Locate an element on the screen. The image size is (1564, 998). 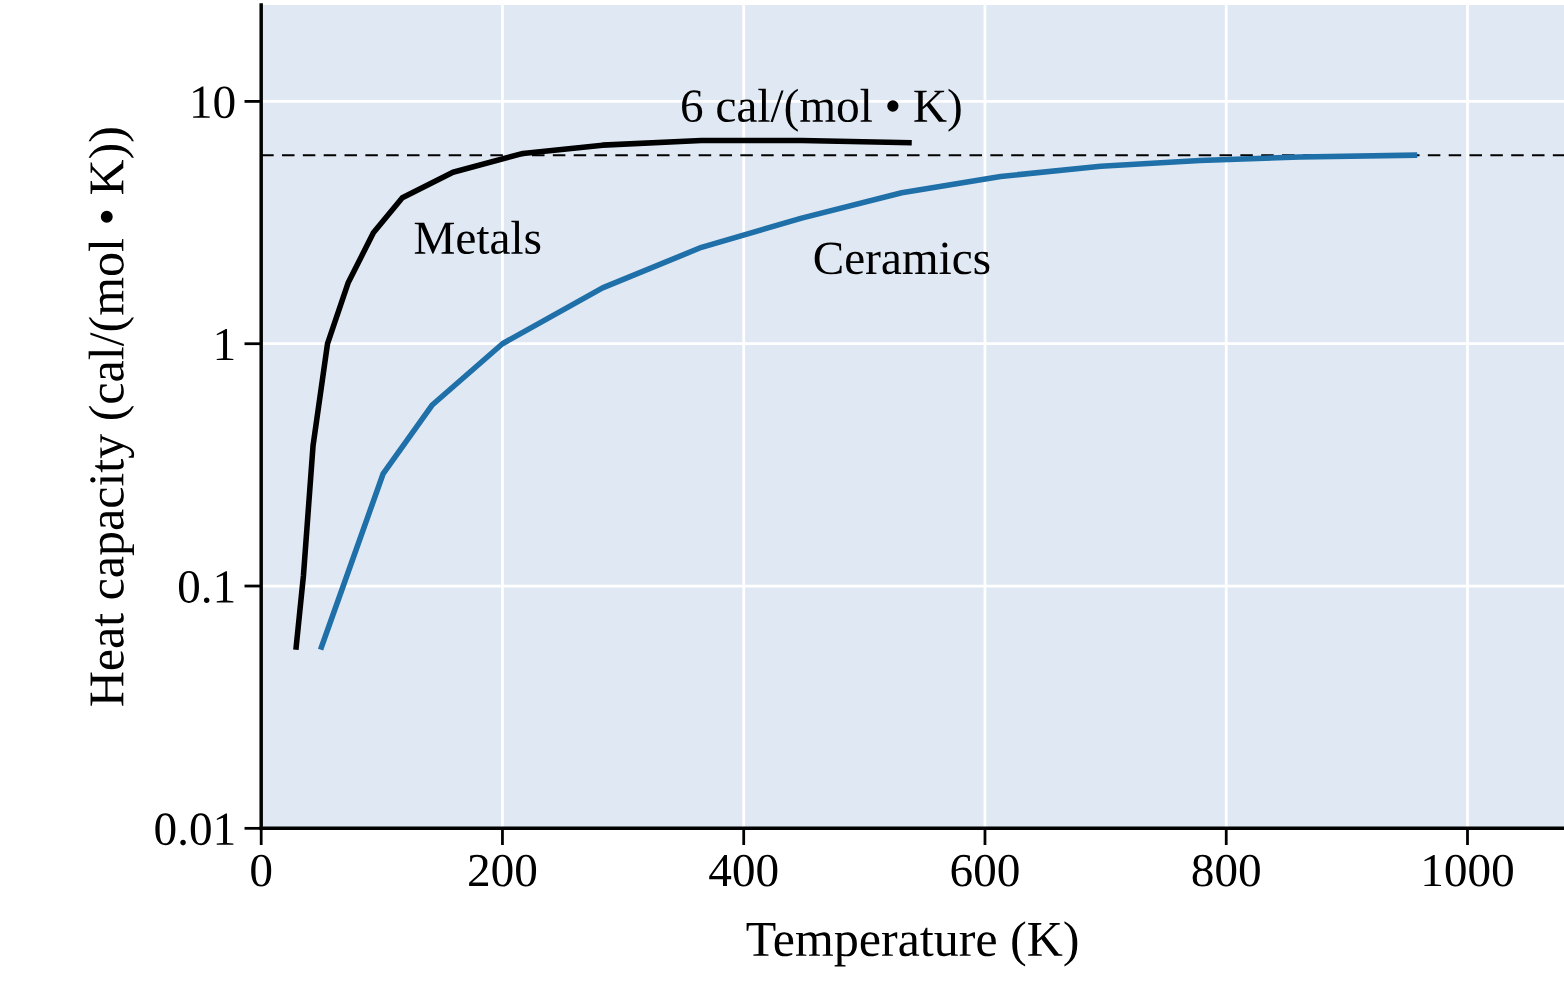
x-tick-label: 800 is located at coordinates (1226, 870).